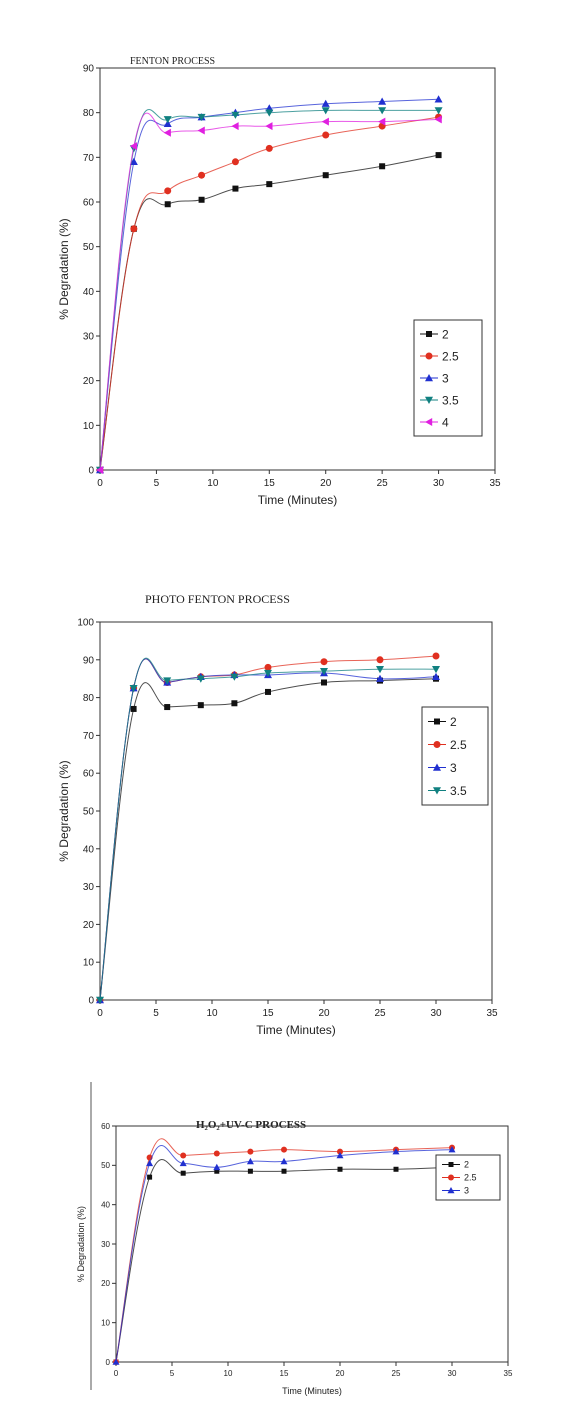 The height and width of the screenshot is (1419, 576). I want to click on chart-title: PHOTO FENTON PROCESS, so click(217, 599).